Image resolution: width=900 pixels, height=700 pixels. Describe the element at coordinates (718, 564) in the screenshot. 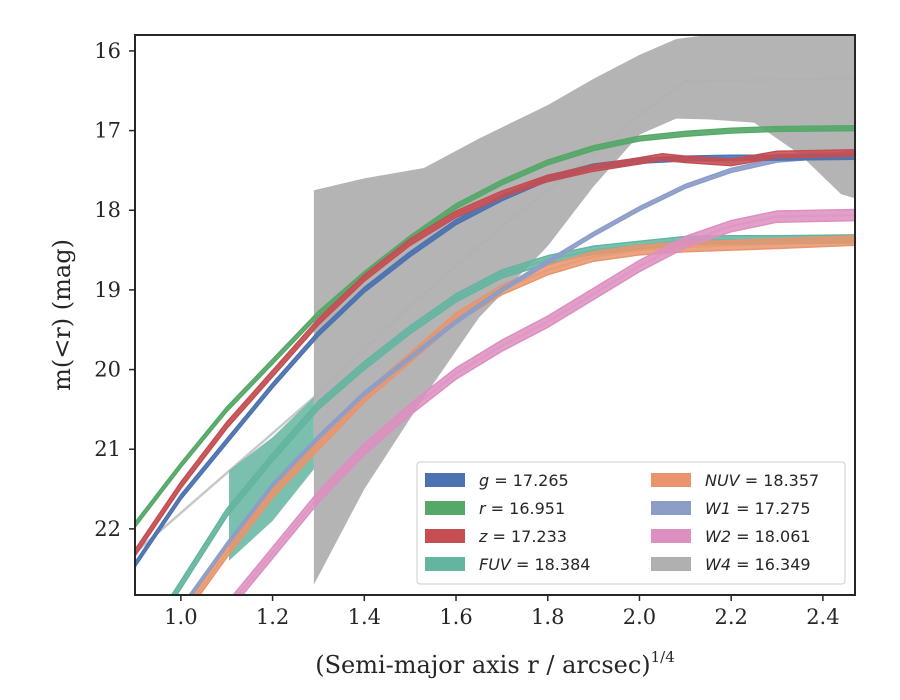

I see `legend-band-name: W4` at that location.